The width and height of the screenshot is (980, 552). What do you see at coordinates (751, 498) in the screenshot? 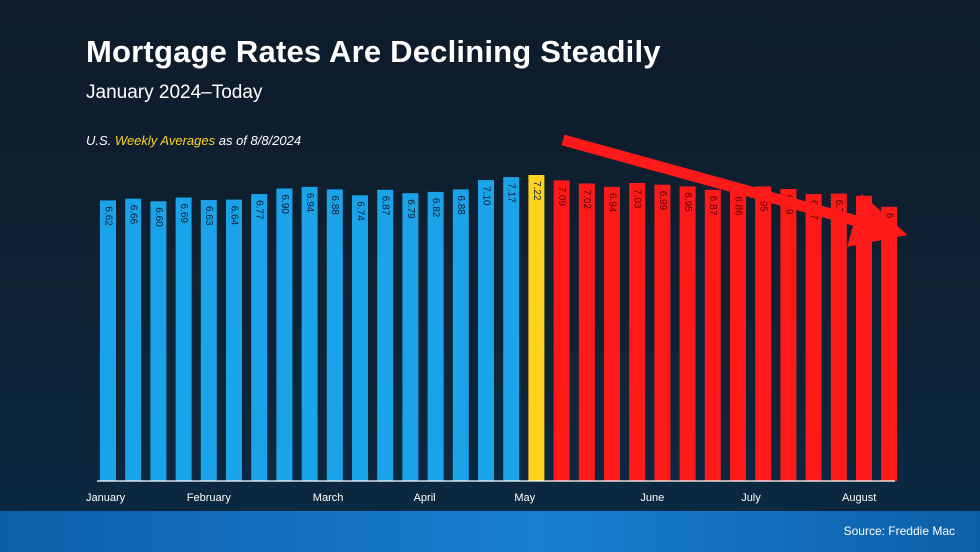
I see `month-label: July` at bounding box center [751, 498].